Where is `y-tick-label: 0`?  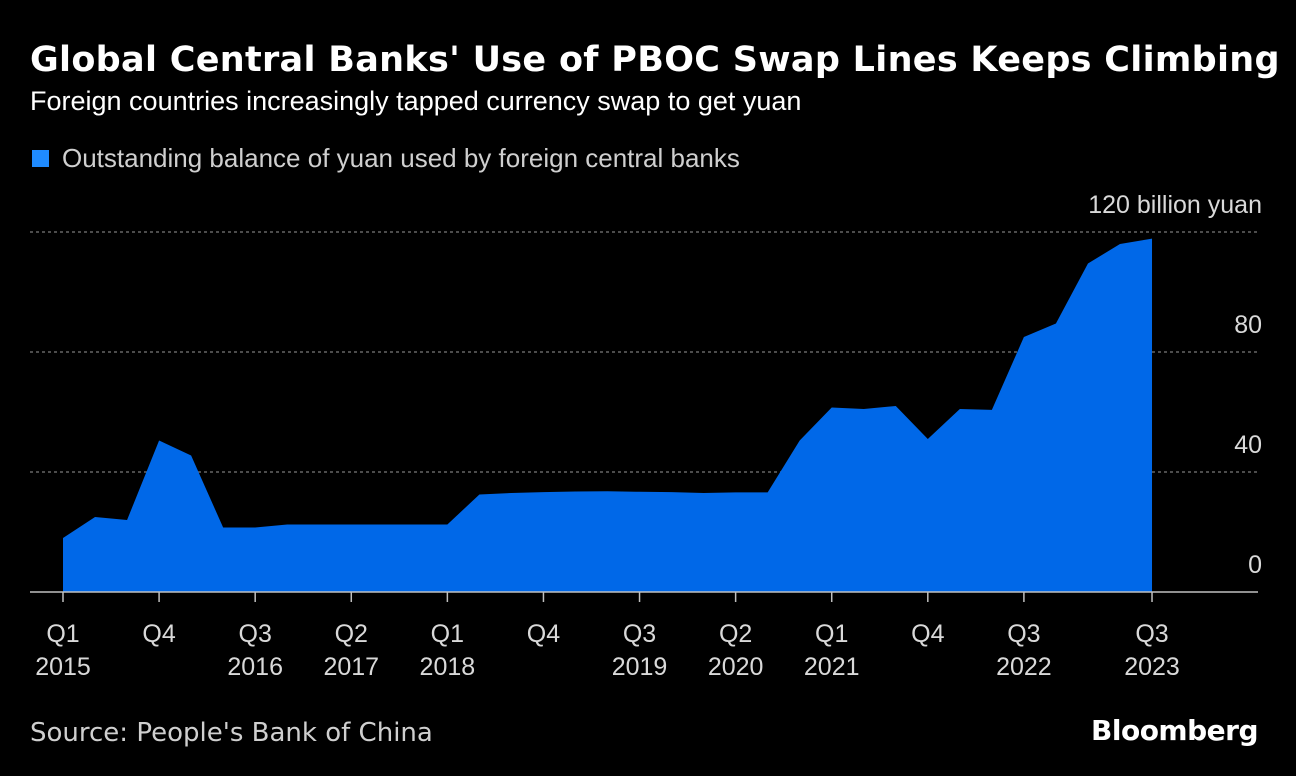
y-tick-label: 0 is located at coordinates (1255, 565).